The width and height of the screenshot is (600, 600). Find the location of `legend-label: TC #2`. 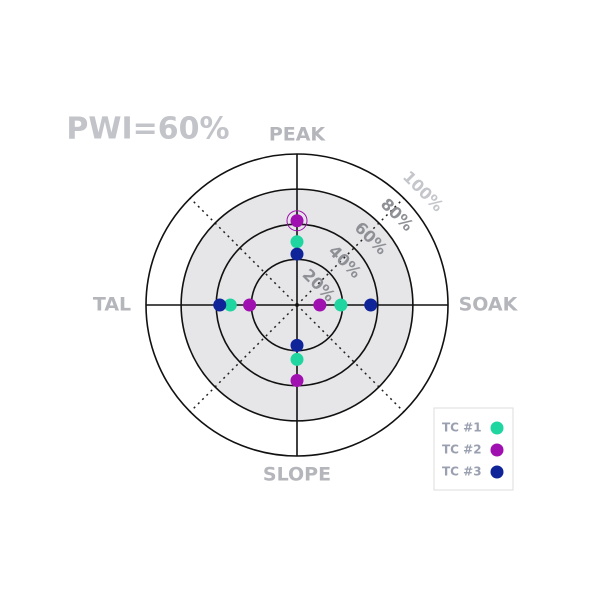

legend-label: TC #2 is located at coordinates (462, 450).